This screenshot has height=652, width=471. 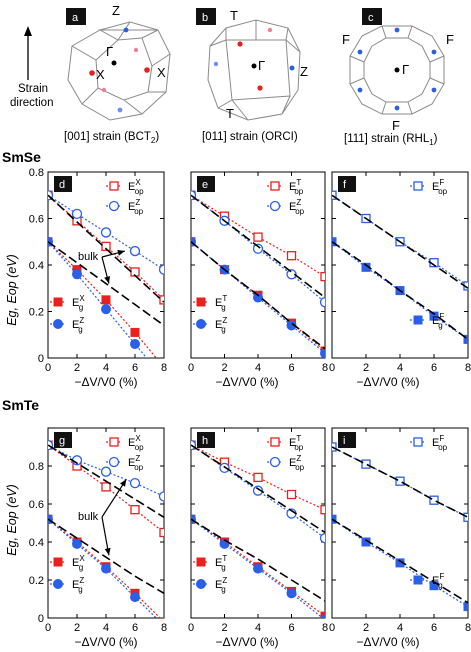 I want to click on series-line-EFg, so click(x=400, y=290).